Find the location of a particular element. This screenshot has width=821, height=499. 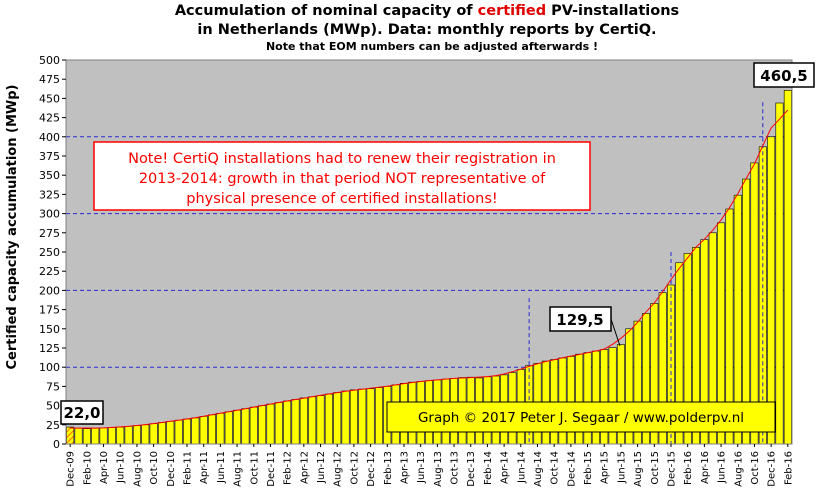

x-tick-label: Feb-14 is located at coordinates (488, 468).